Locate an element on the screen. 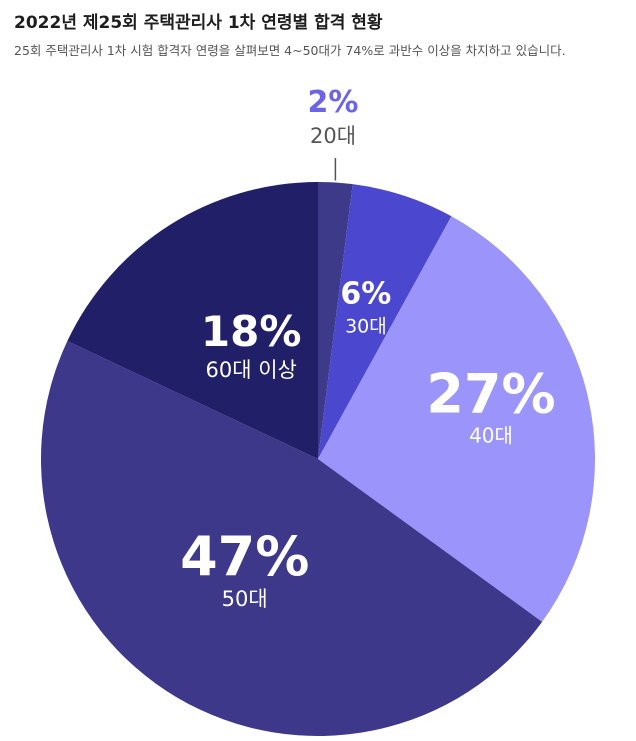 The image size is (636, 741). slice-percent-label: 18% is located at coordinates (251, 331).